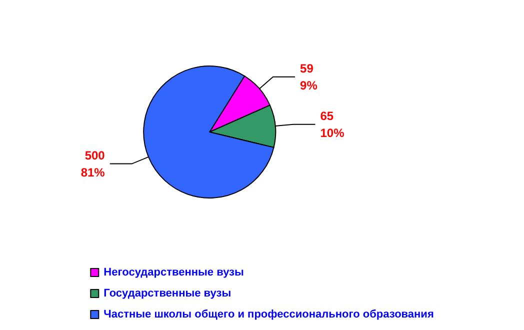 The width and height of the screenshot is (524, 330). Describe the element at coordinates (174, 272) in the screenshot. I see `legend-label: Негосударственные вузы` at that location.